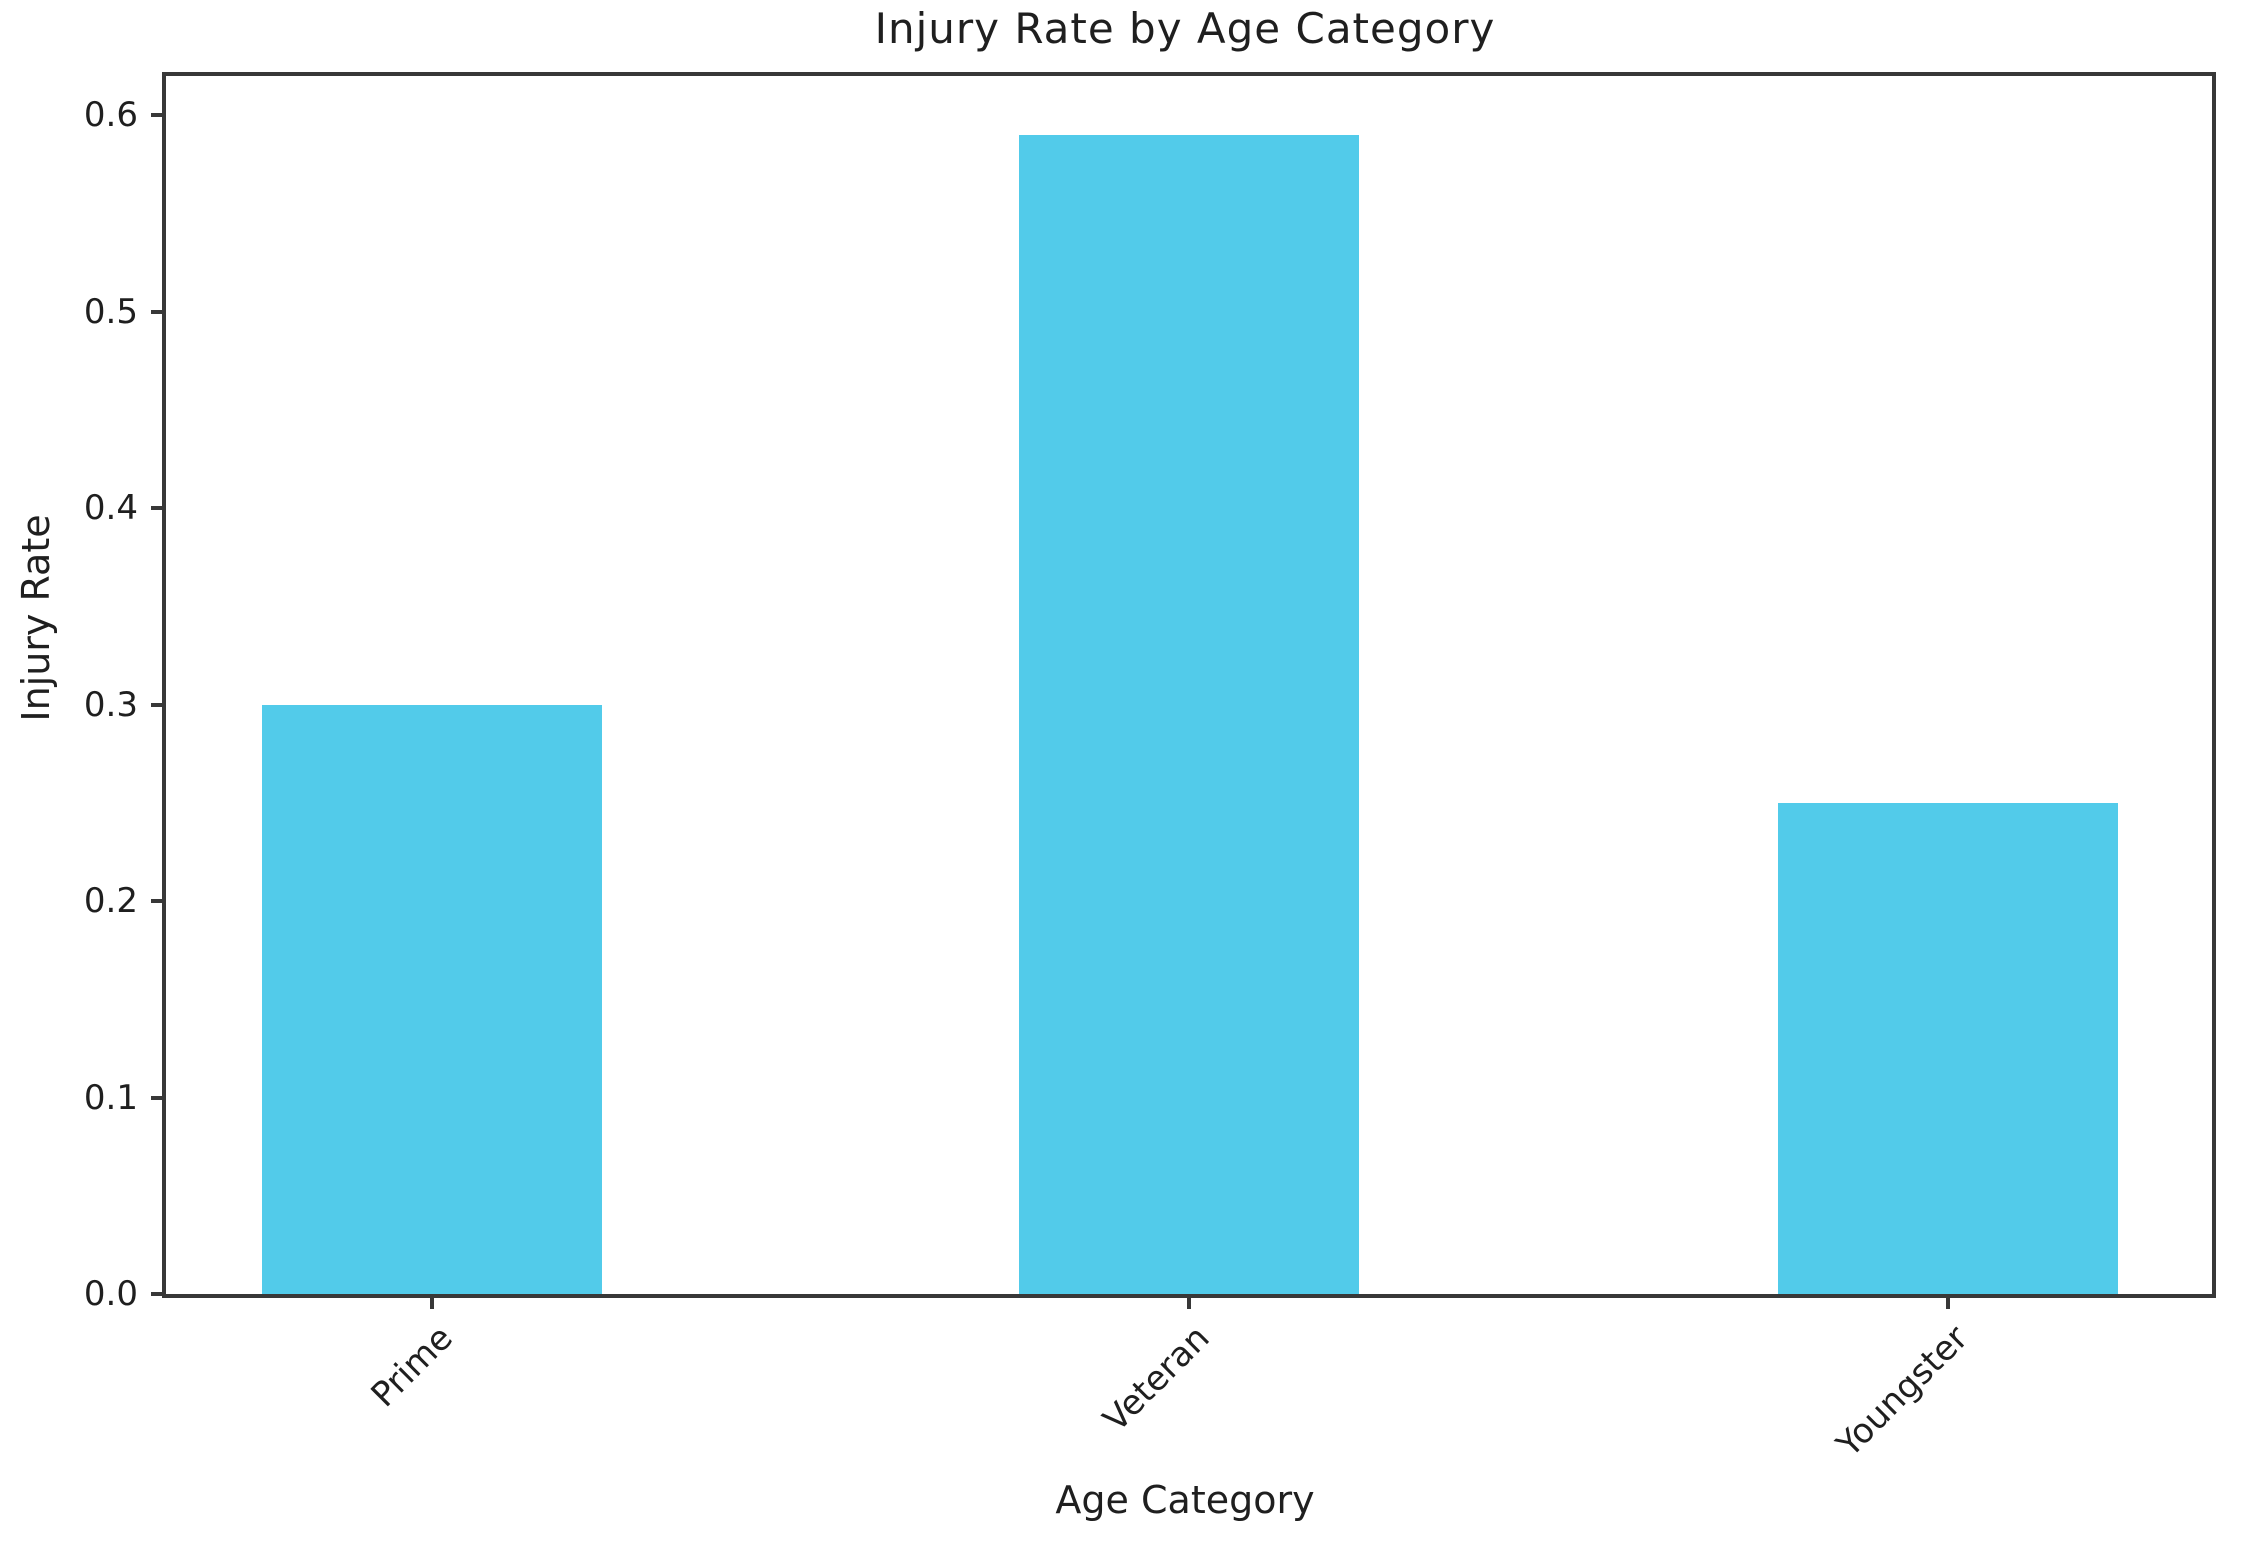 The width and height of the screenshot is (2241, 1547). What do you see at coordinates (1185, 28) in the screenshot?
I see `chart-title: Injury Rate by Age Category` at bounding box center [1185, 28].